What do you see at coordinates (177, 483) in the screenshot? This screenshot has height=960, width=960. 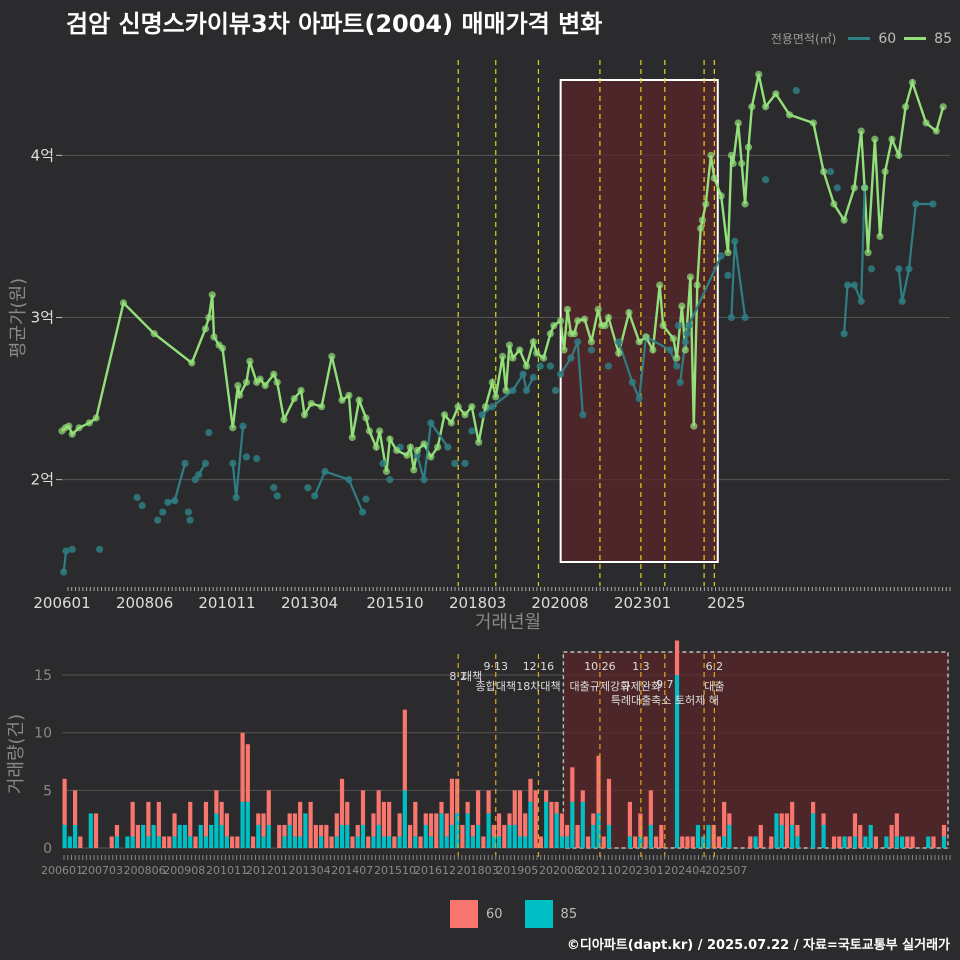 I see `series-60-line` at bounding box center [177, 483].